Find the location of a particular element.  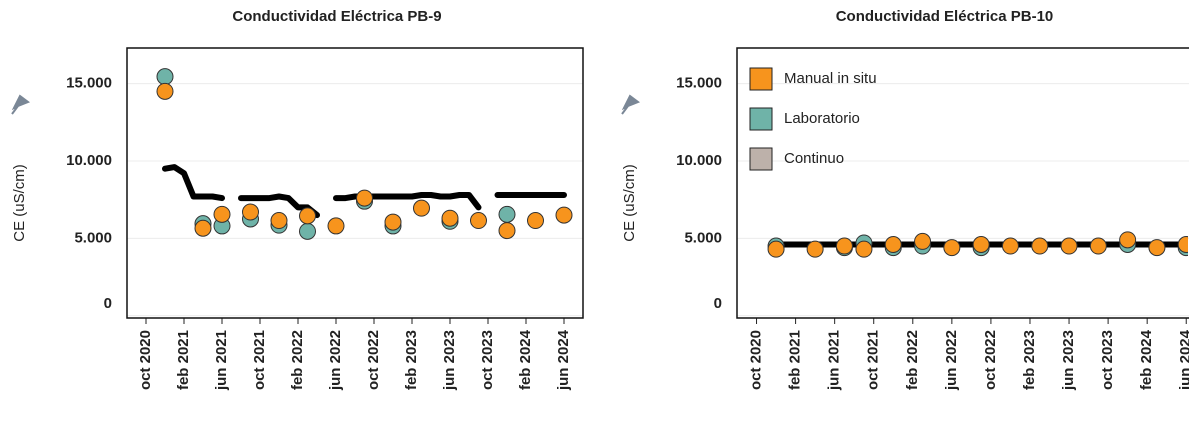

chart-title: Conductividad Eléctrica PB-9 is located at coordinates (336, 16).